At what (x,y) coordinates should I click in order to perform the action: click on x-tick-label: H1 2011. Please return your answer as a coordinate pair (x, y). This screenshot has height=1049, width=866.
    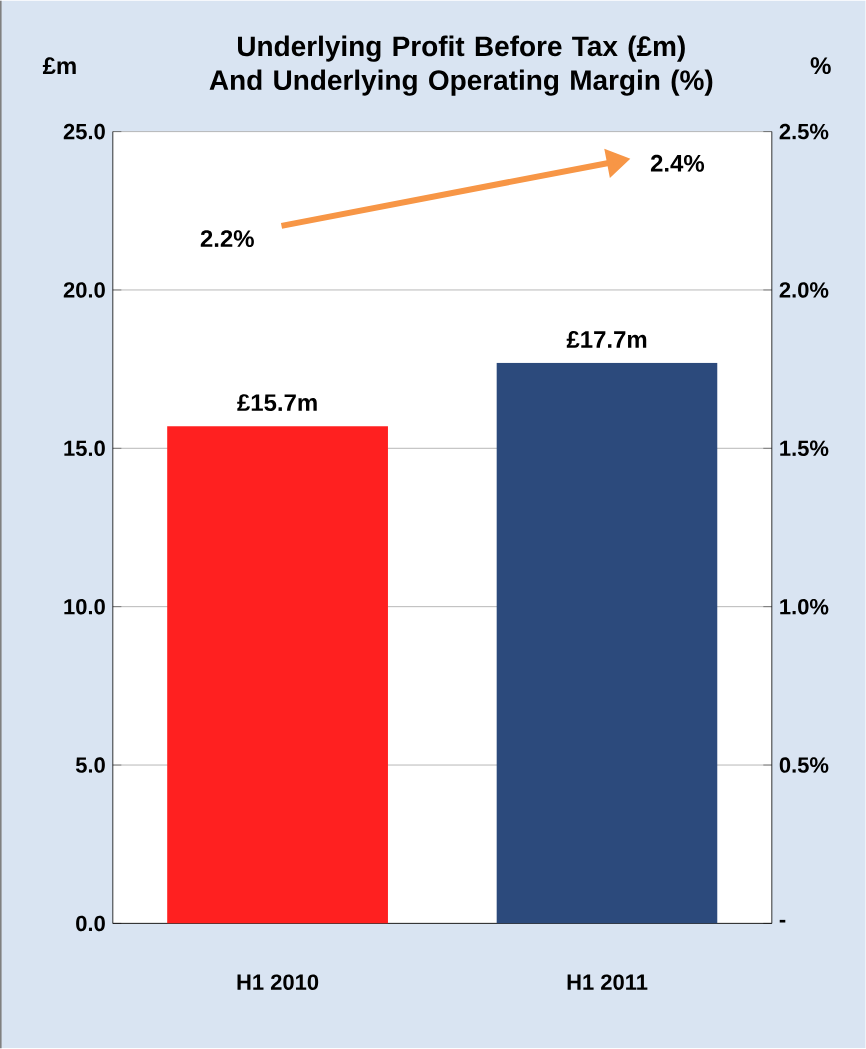
    Looking at the image, I should click on (607, 982).